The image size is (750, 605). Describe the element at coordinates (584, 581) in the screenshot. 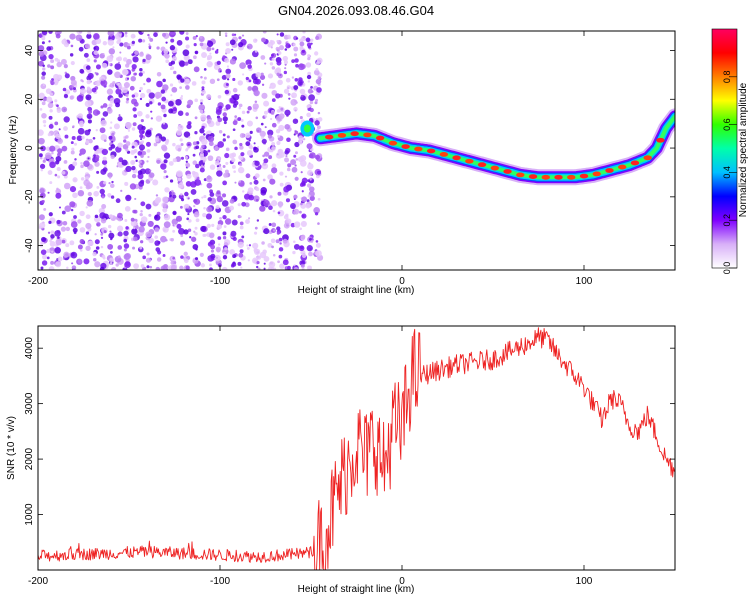

I see `x-tick-label: 100` at that location.